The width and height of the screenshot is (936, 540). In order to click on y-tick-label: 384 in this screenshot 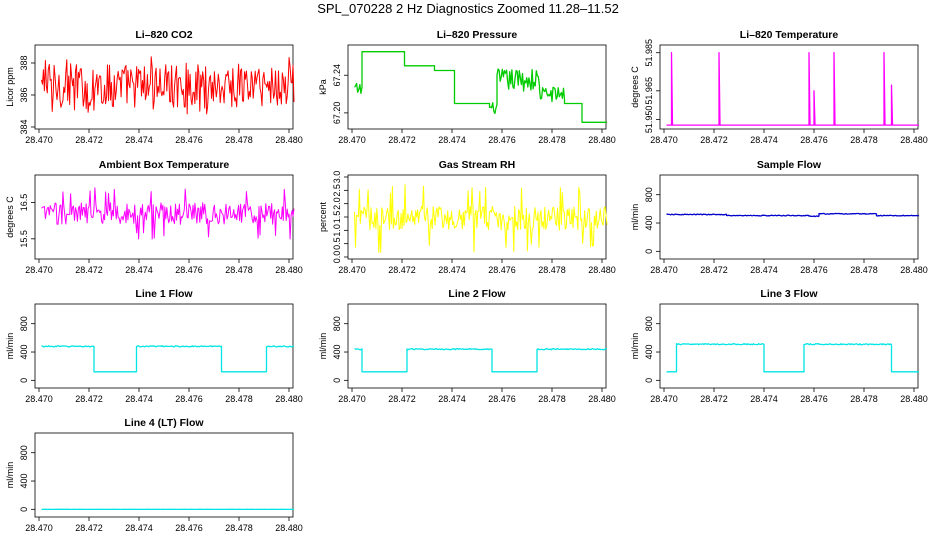, I will do `click(24, 126)`.